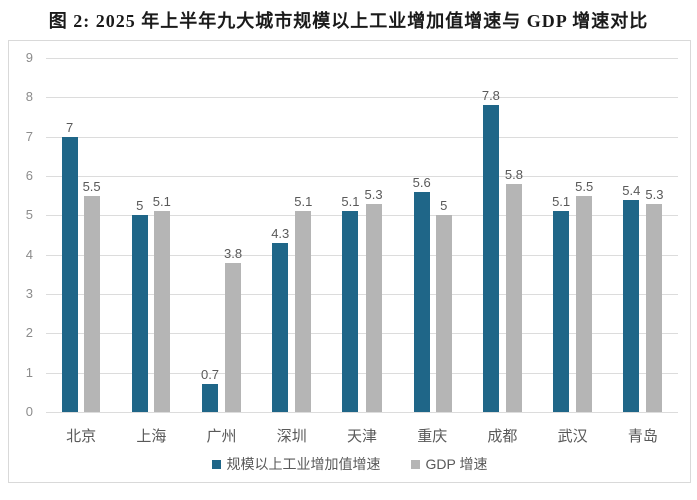 Image resolution: width=697 pixels, height=500 pixels. Describe the element at coordinates (502, 235) in the screenshot. I see `bar-group: 7.8 5.8` at that location.